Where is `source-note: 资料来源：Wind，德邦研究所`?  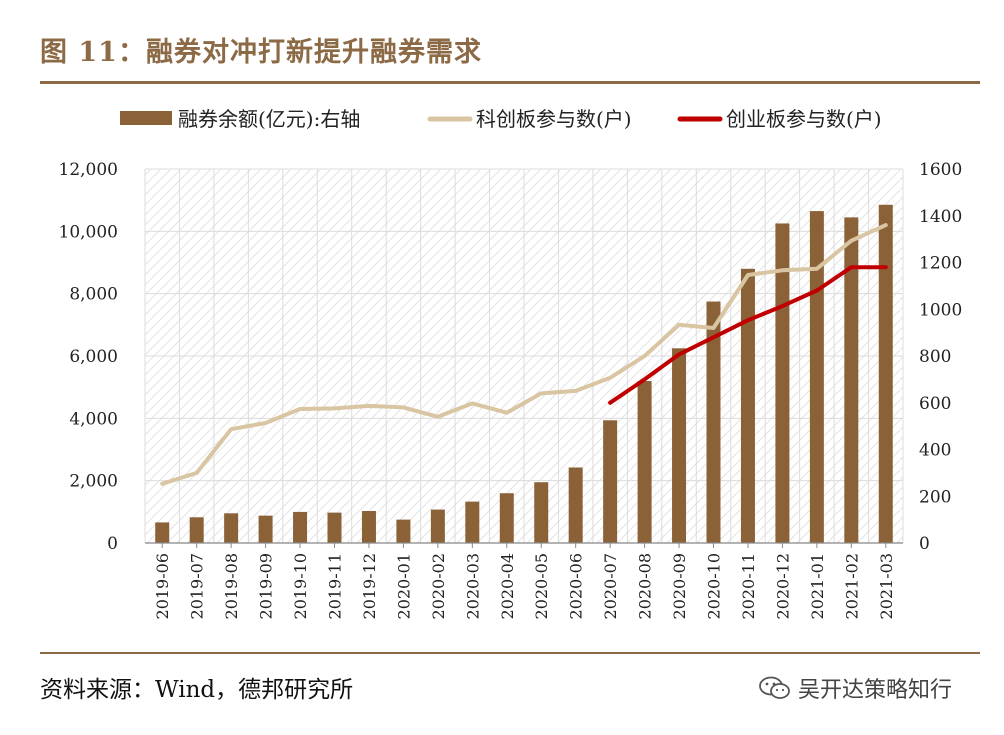
source-note: 资料来源：Wind，德邦研究所 is located at coordinates (197, 690).